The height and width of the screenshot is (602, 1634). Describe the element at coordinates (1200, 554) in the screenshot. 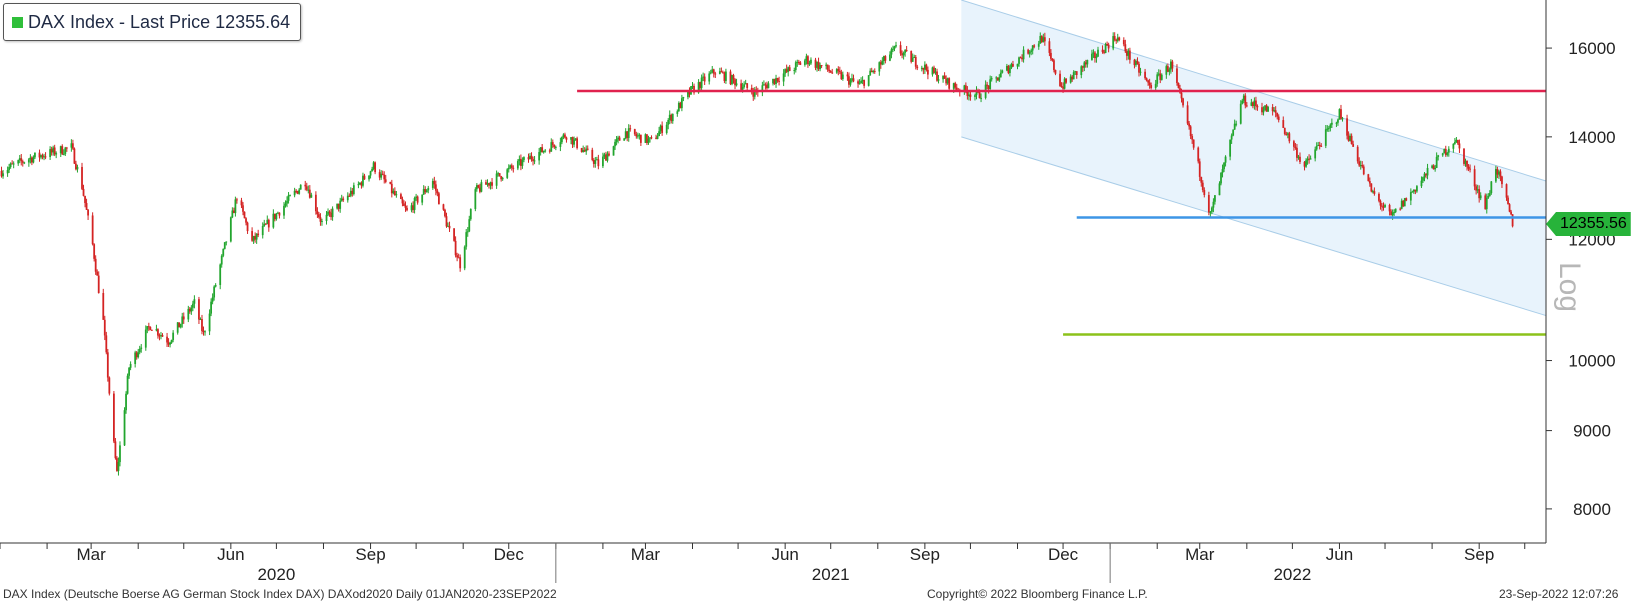

I see `x-month-label: Mar` at that location.